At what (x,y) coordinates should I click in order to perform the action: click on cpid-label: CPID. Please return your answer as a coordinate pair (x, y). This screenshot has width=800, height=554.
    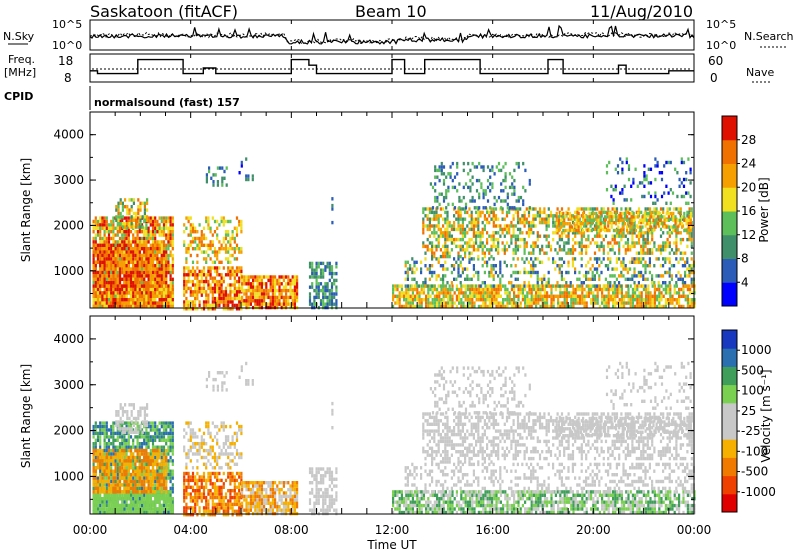
    Looking at the image, I should click on (18, 96).